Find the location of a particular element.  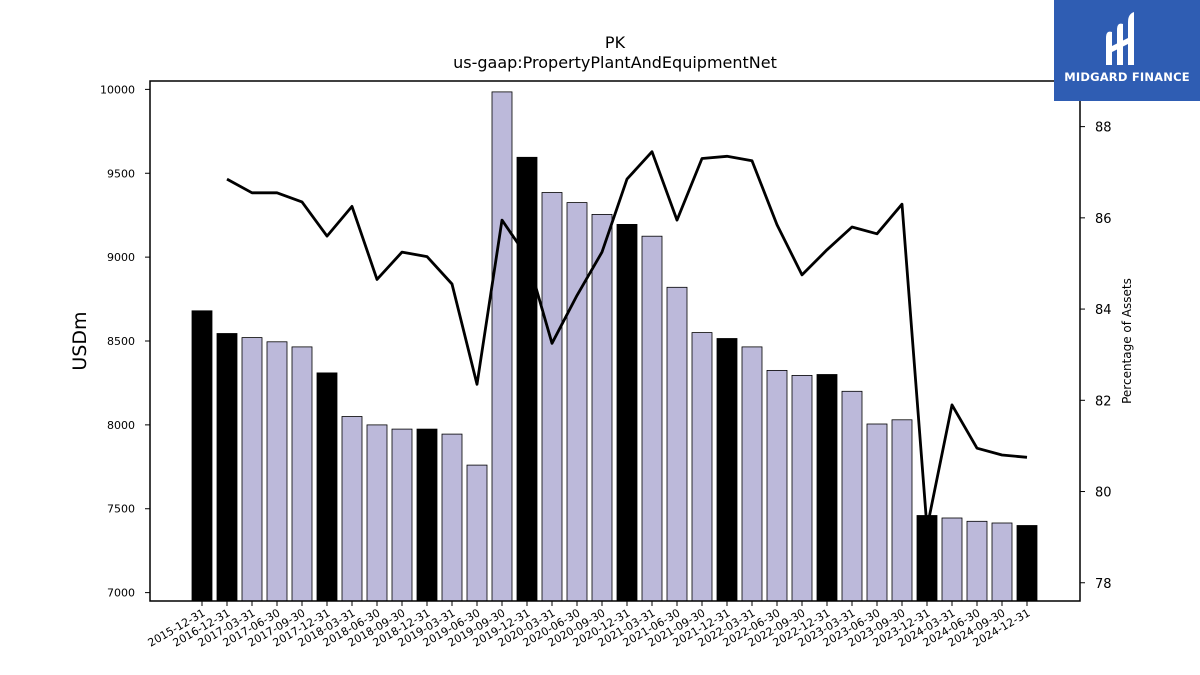

y2-tick-label: 88 is located at coordinates (1103, 128).